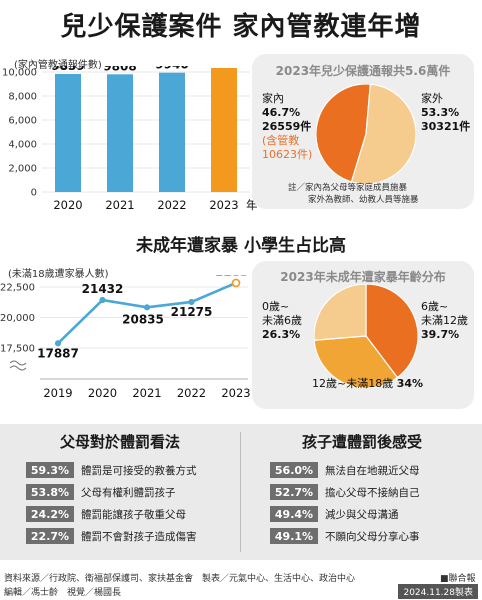 Image resolution: width=482 pixels, height=600 pixels. What do you see at coordinates (57, 393) in the screenshot?
I see `x-tick-label: 2019` at bounding box center [57, 393].